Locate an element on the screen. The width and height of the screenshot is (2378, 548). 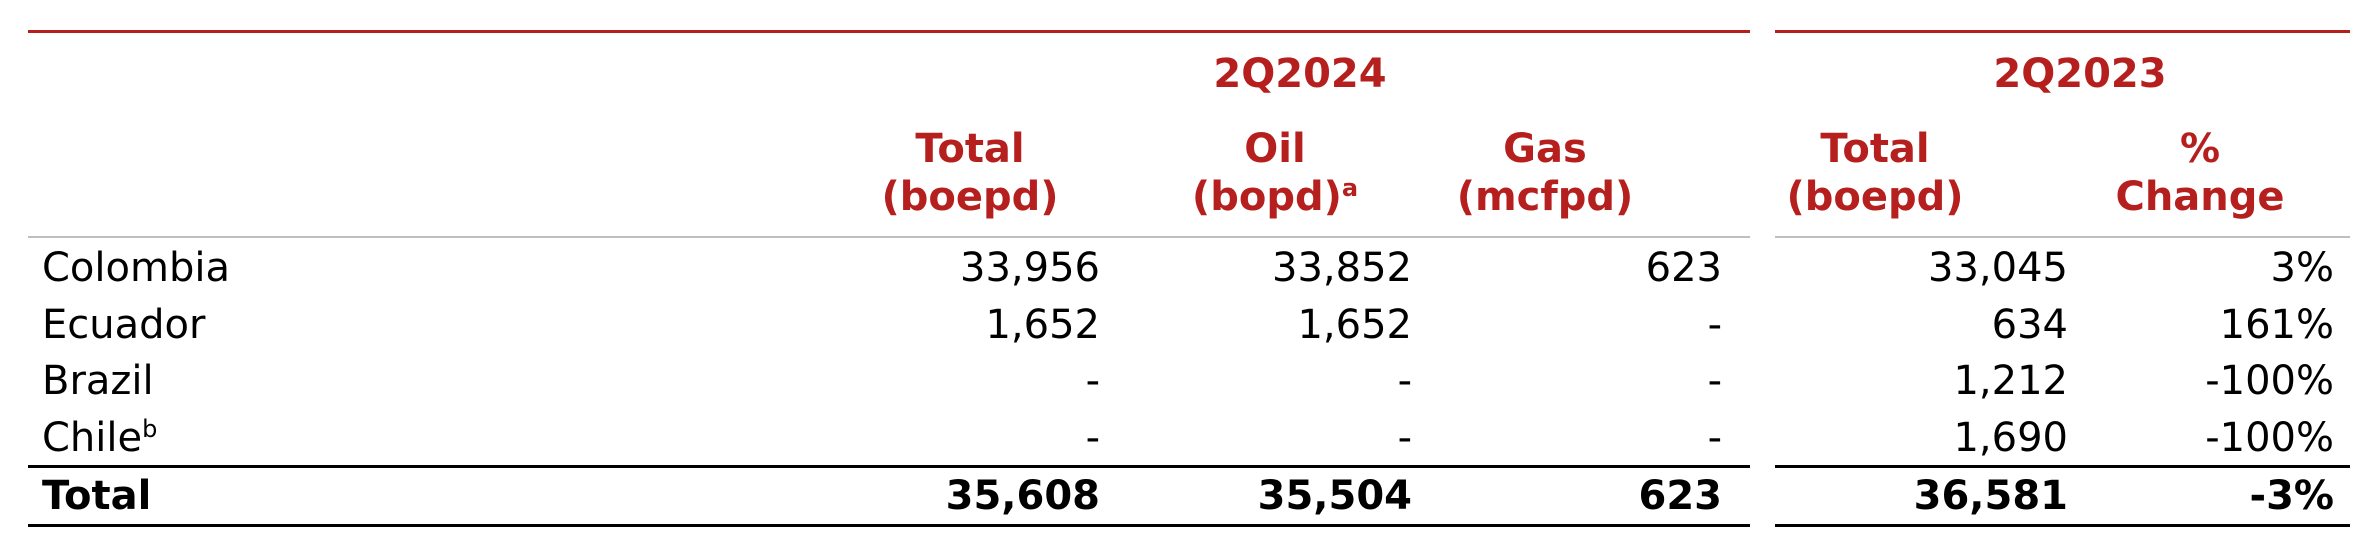
cell-prior-total: 634 is located at coordinates (2029, 325).